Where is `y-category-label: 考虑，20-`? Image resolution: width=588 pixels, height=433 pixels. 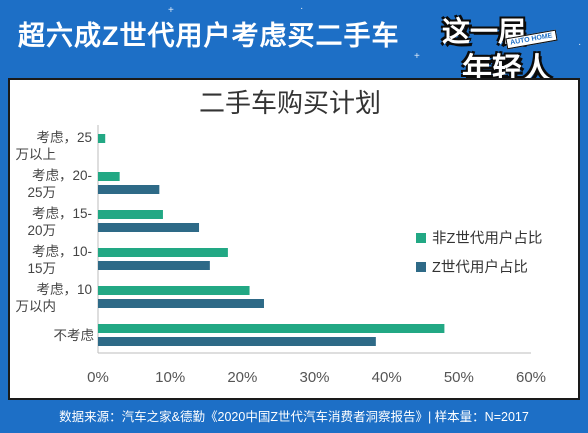
y-category-label: 考虑，20- is located at coordinates (62, 175).